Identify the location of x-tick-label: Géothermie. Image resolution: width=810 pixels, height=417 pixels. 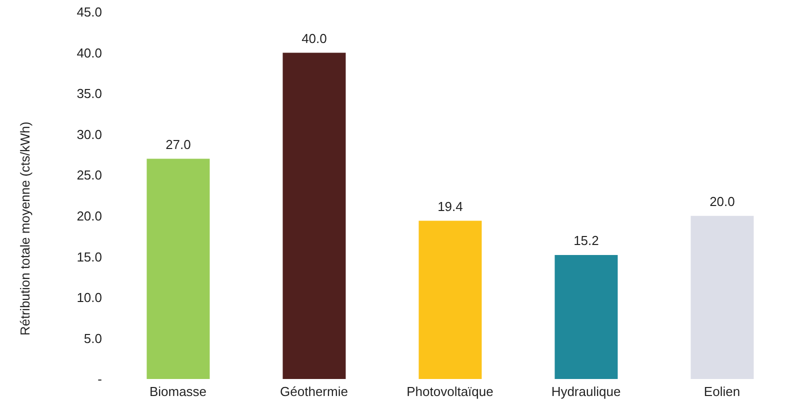
(314, 392).